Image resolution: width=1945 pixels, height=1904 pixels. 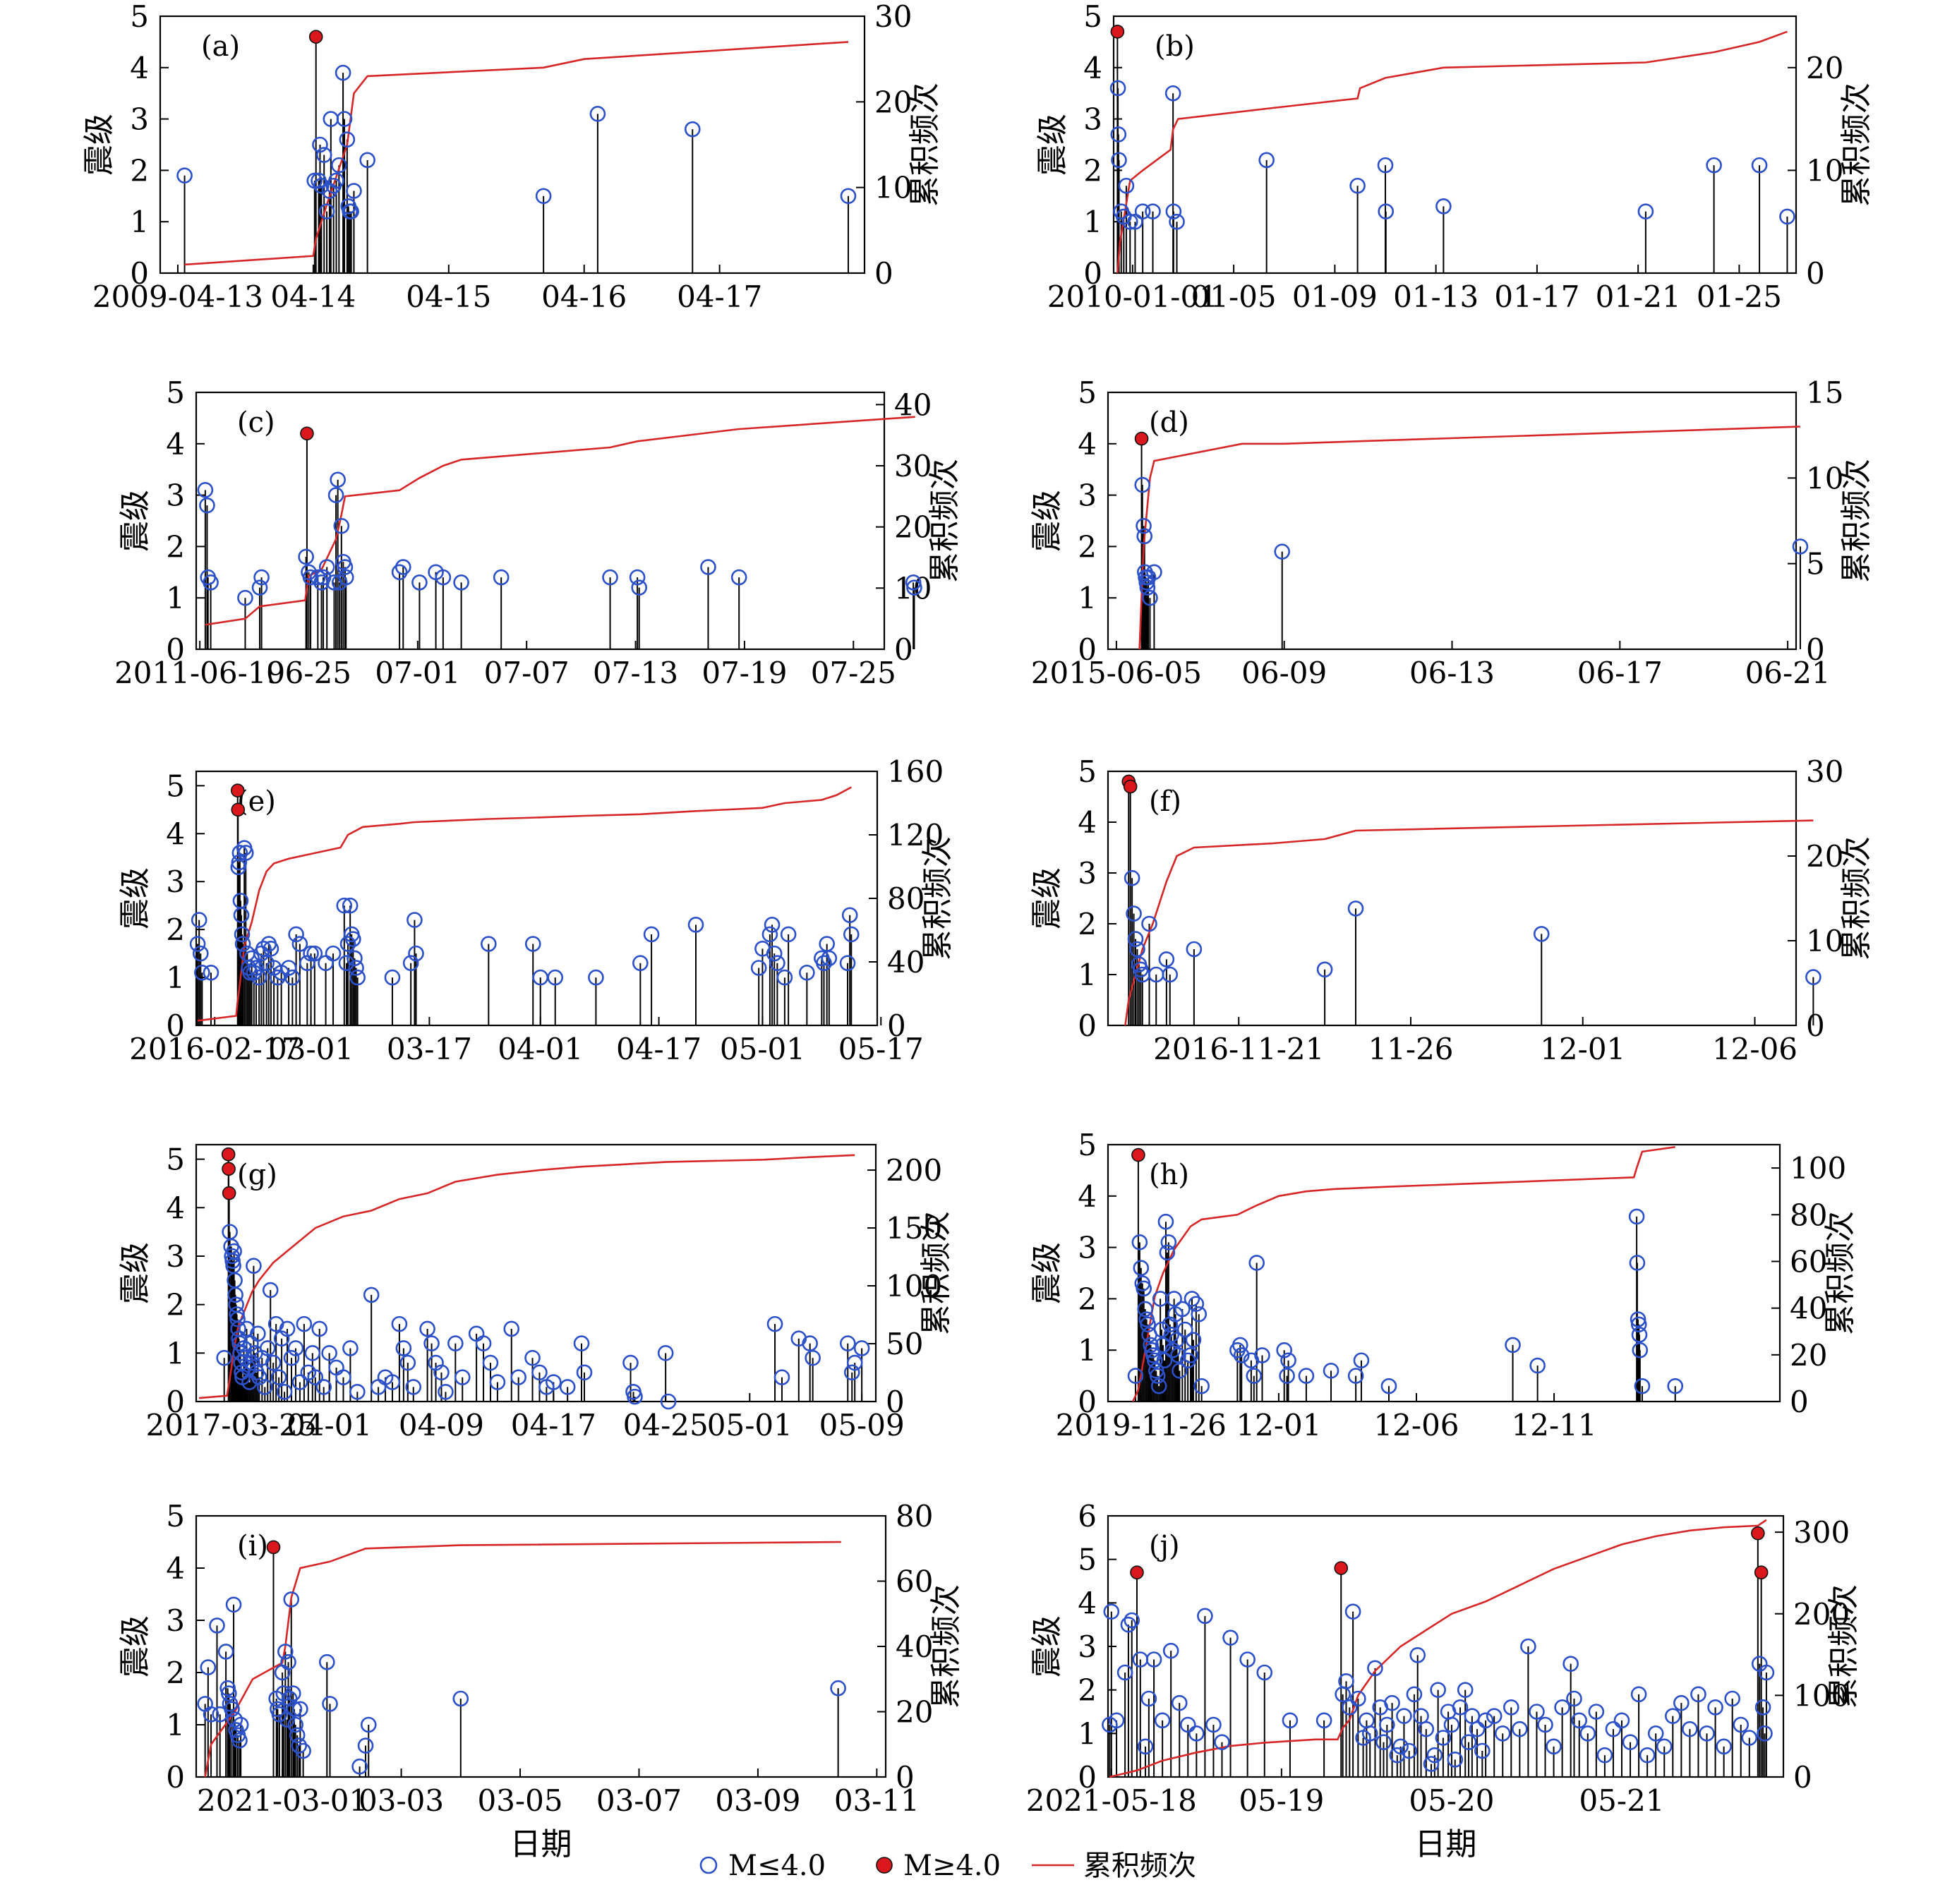 I want to click on x-tick-label: 07-19, so click(x=744, y=673).